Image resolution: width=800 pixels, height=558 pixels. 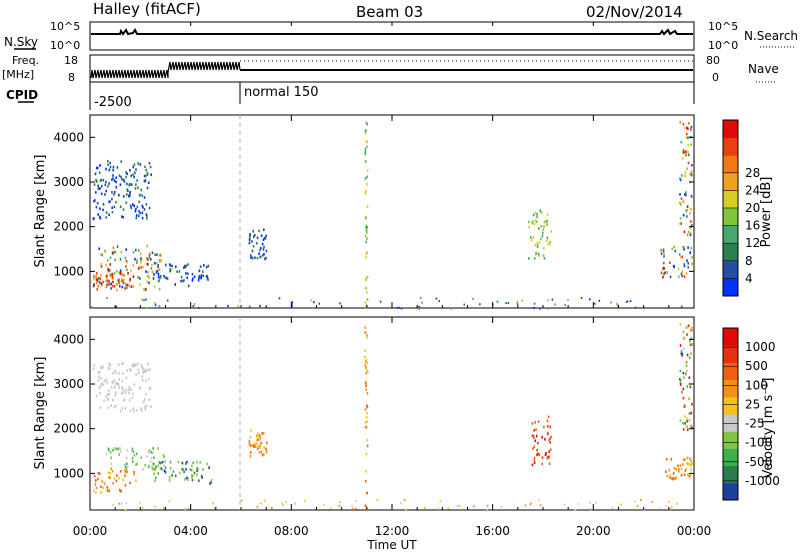 I want to click on colorbar-segment, so click(x=730, y=491).